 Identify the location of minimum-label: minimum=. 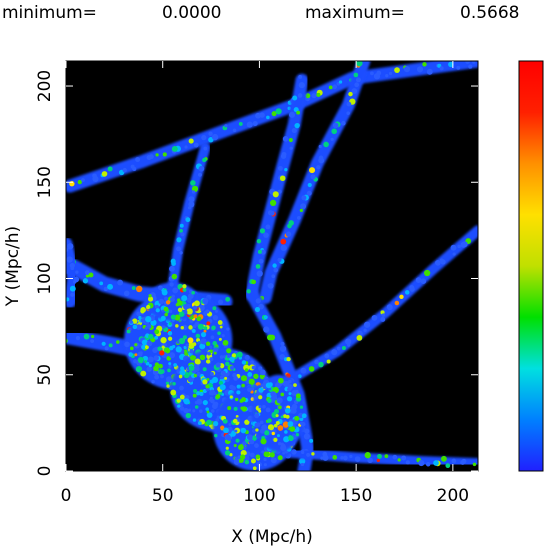
(49, 13).